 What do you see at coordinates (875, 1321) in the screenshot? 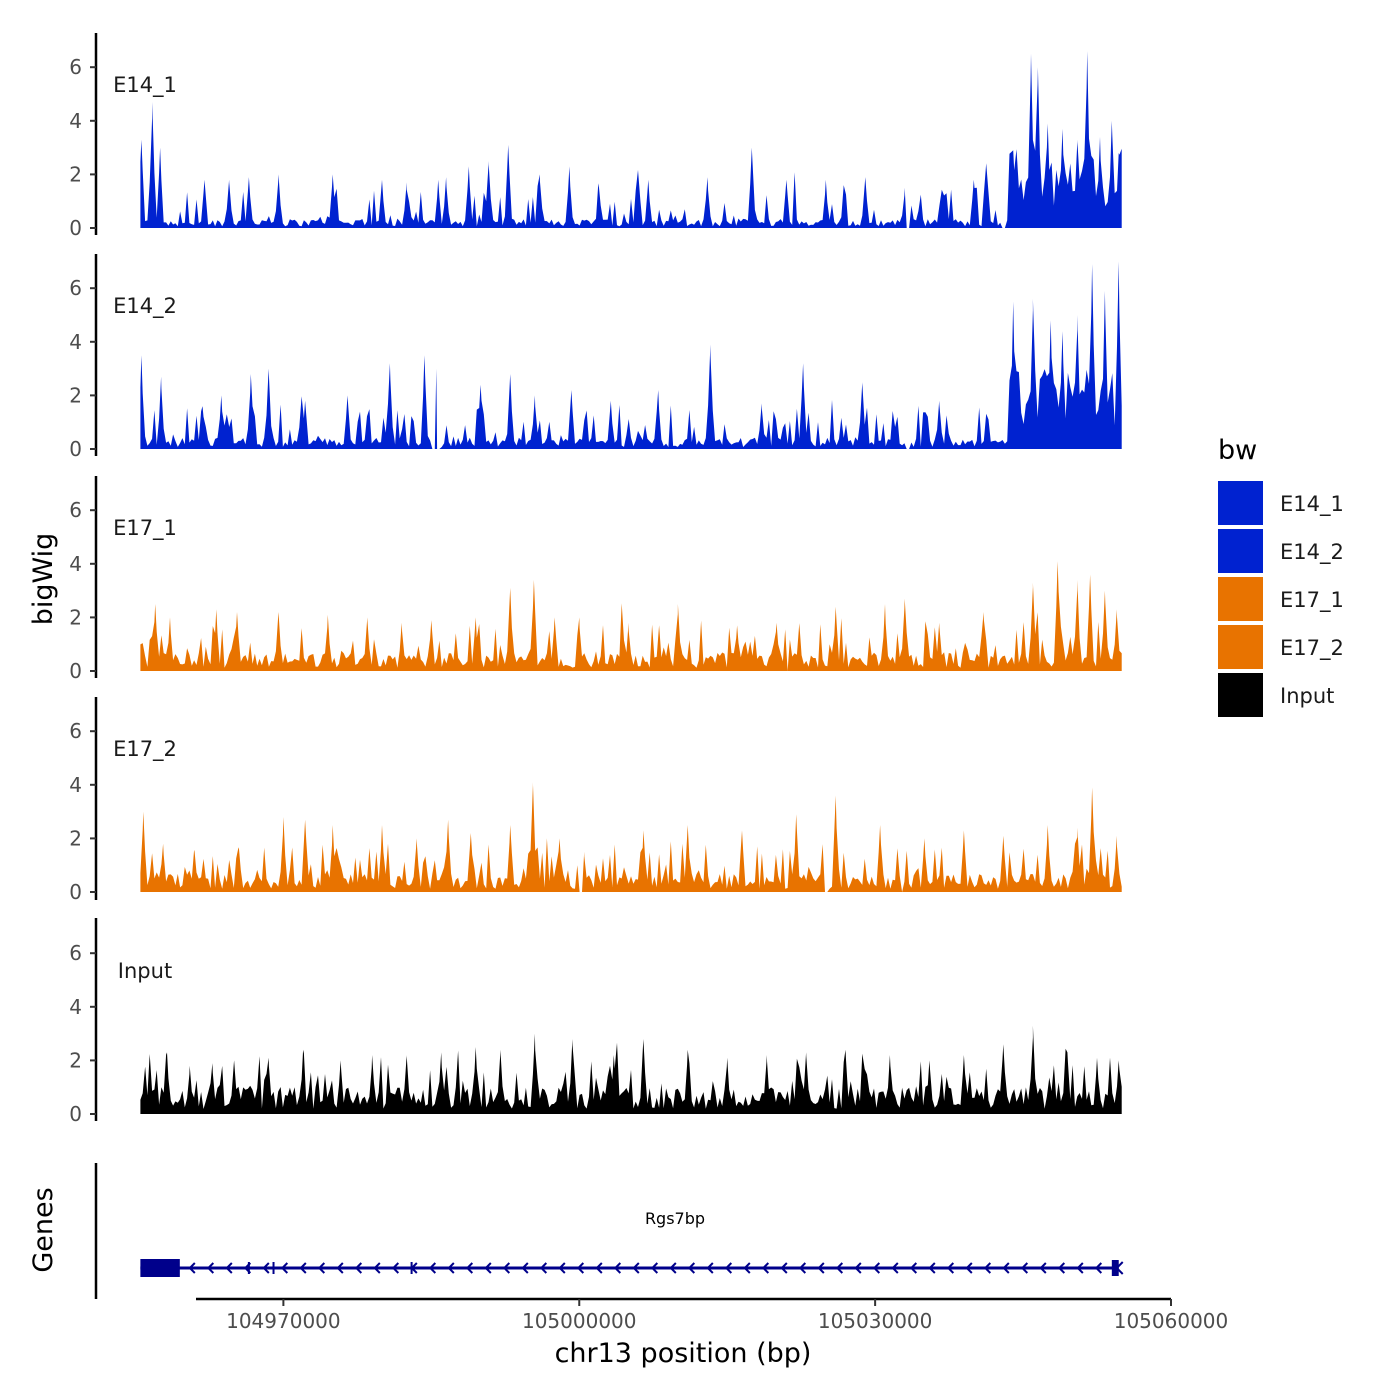
I see `x-tick-label: 105030000` at bounding box center [875, 1321].